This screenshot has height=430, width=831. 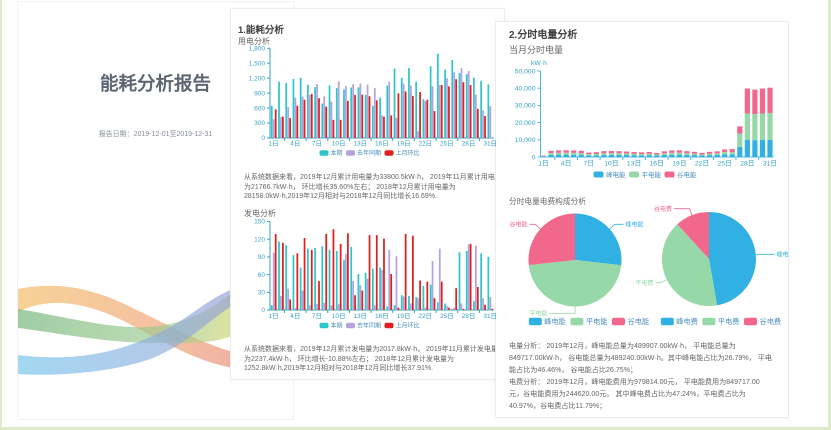 I want to click on svg-text: 60, so click(x=262, y=275).